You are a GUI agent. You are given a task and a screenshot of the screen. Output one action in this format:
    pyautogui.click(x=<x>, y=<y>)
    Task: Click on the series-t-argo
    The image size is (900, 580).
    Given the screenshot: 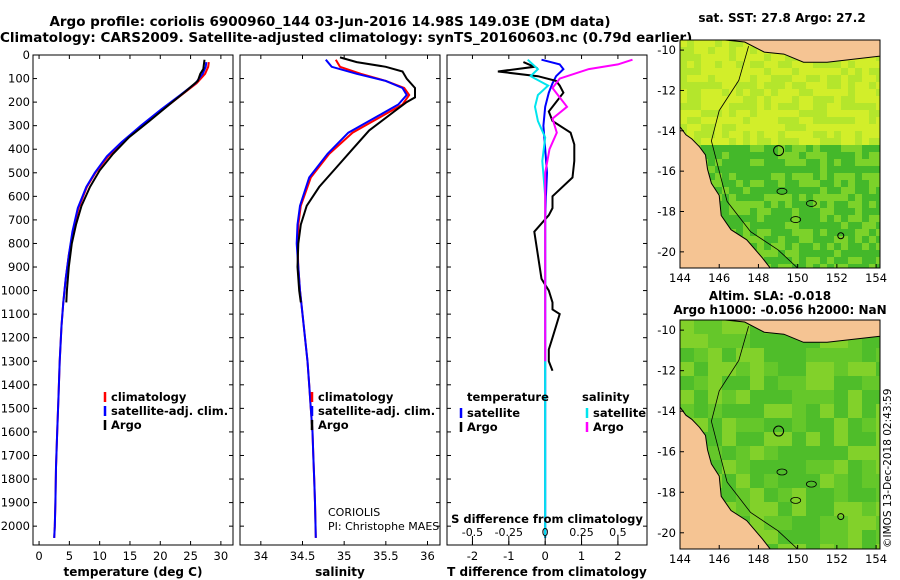 What is the action you would take?
    pyautogui.click(x=536, y=216)
    